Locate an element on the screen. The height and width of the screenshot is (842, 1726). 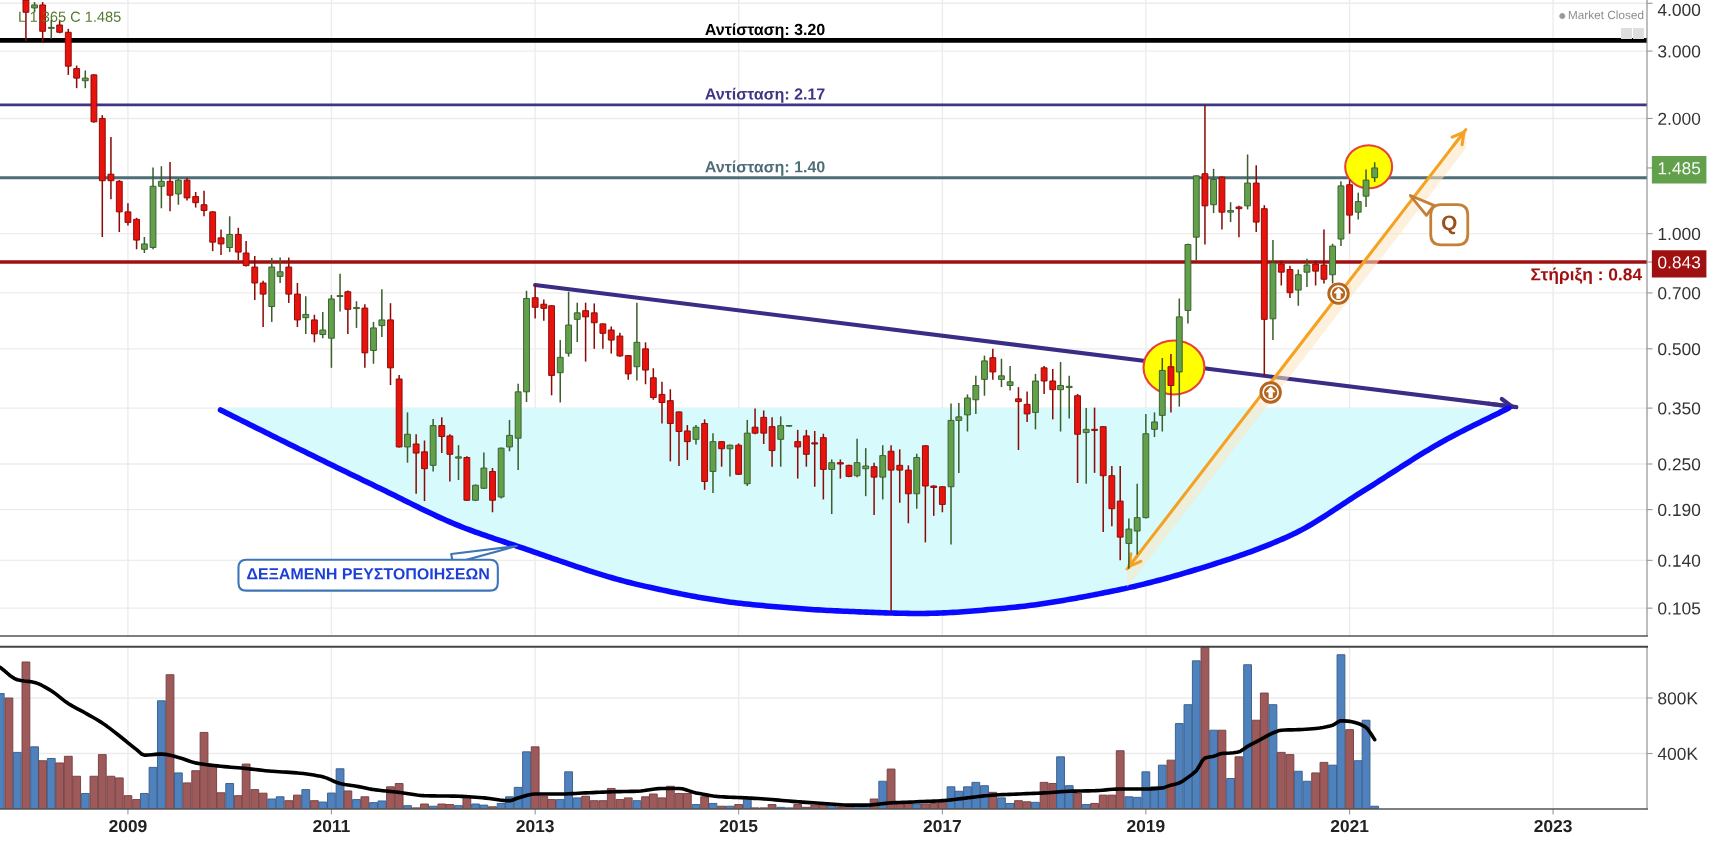
y-tick-label: 0.105 is located at coordinates (1679, 608).